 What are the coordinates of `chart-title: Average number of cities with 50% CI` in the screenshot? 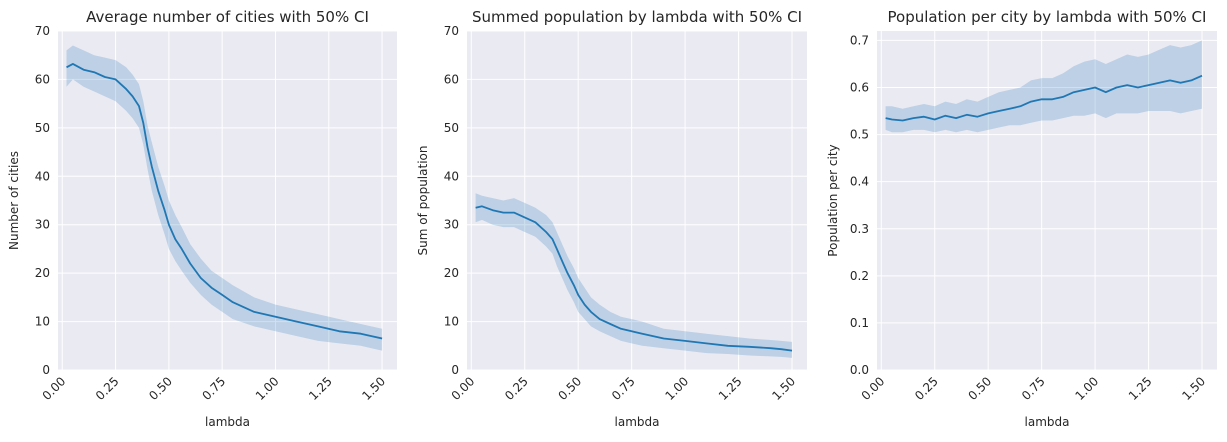 It's located at (227, 17).